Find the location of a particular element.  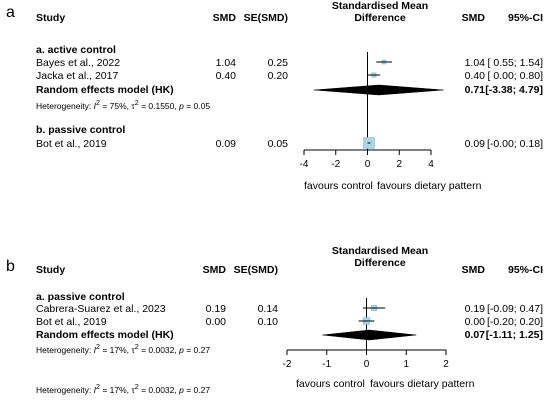

header-se-b: SE(SMD) is located at coordinates (255, 270).